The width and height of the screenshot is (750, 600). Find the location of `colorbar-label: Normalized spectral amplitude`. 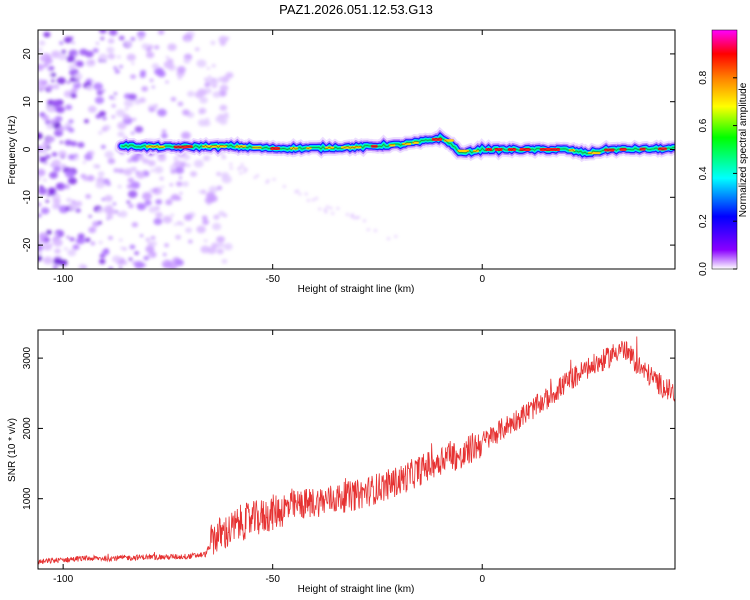

colorbar-label: Normalized spectral amplitude is located at coordinates (743, 149).